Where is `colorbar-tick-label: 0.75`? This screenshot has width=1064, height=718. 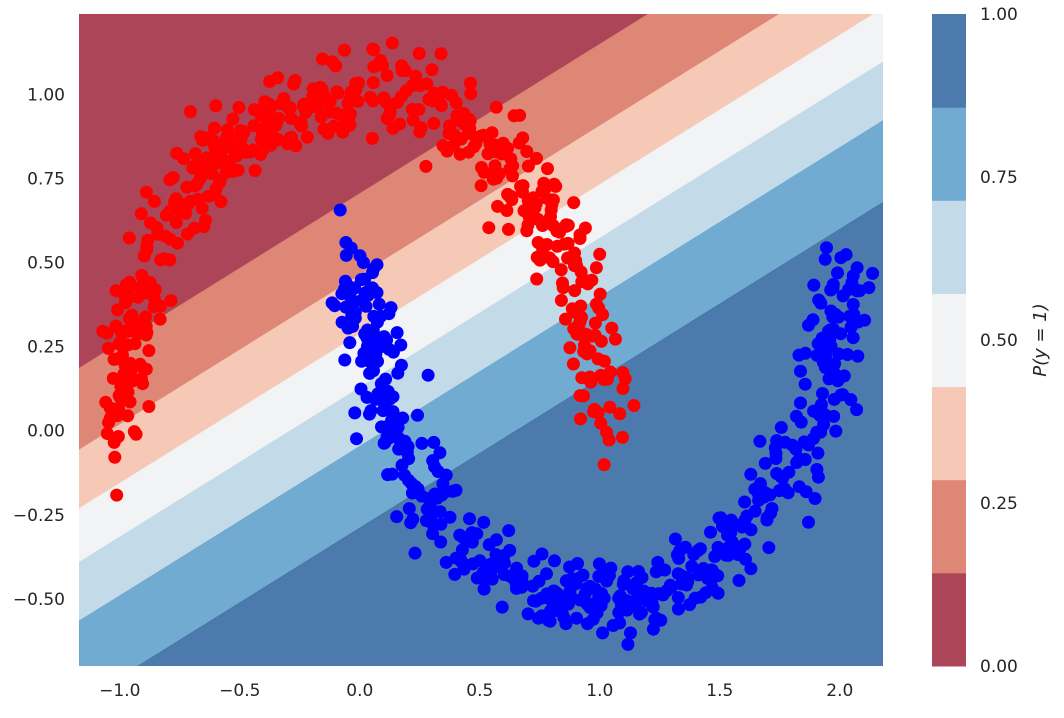
colorbar-tick-label: 0.75 is located at coordinates (999, 178).